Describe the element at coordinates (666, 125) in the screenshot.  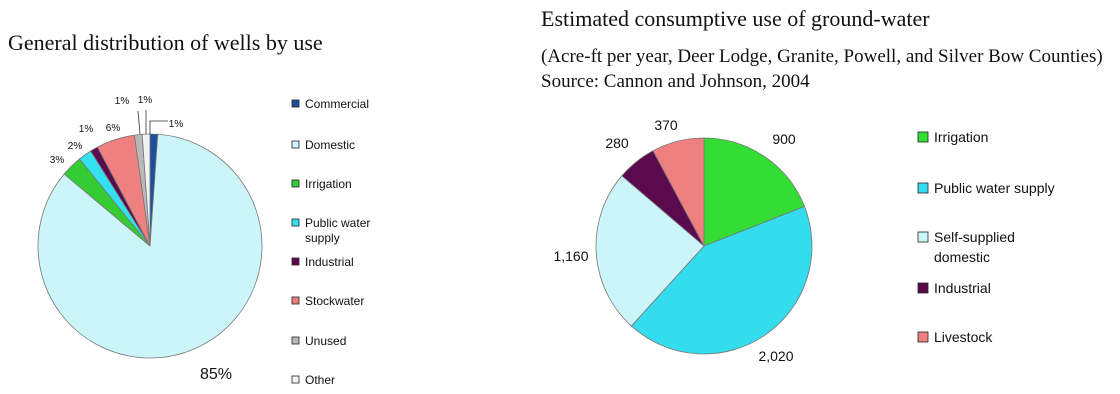
I see `data-label-livestock: 370` at that location.